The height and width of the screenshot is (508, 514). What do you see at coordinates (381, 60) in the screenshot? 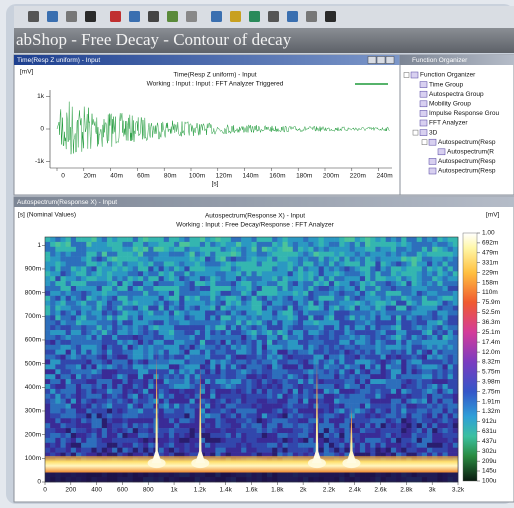
I see `maximize-button` at bounding box center [381, 60].